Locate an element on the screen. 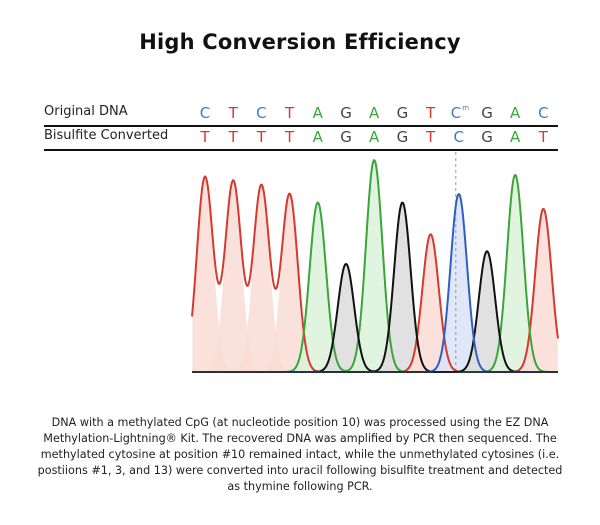  original-base-9: T is located at coordinates (431, 113).